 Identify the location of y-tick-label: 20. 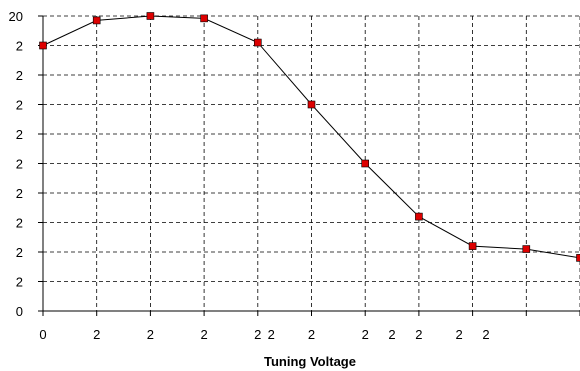
(16, 16).